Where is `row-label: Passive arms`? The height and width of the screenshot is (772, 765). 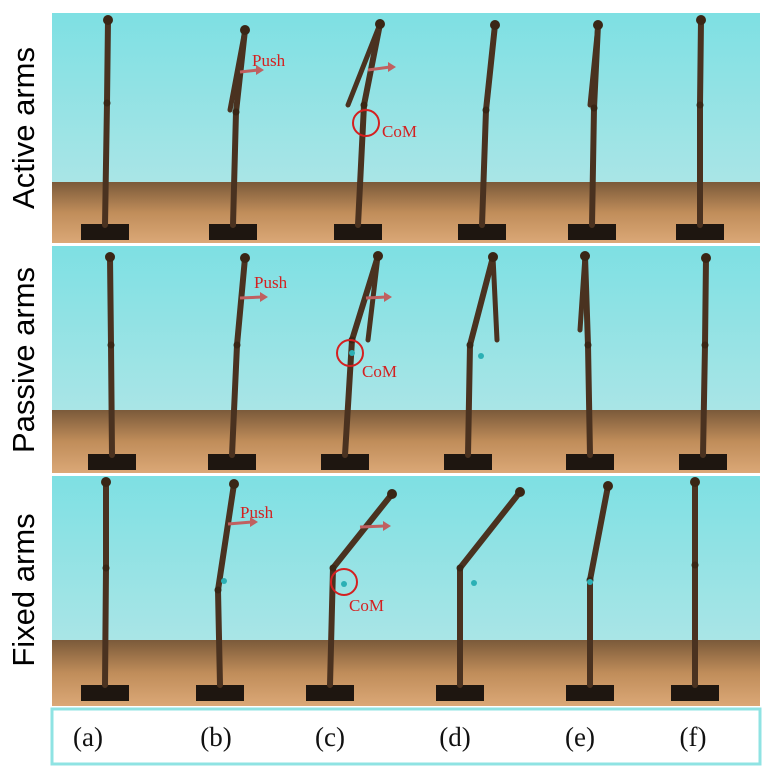 row-label: Passive arms is located at coordinates (23, 360).